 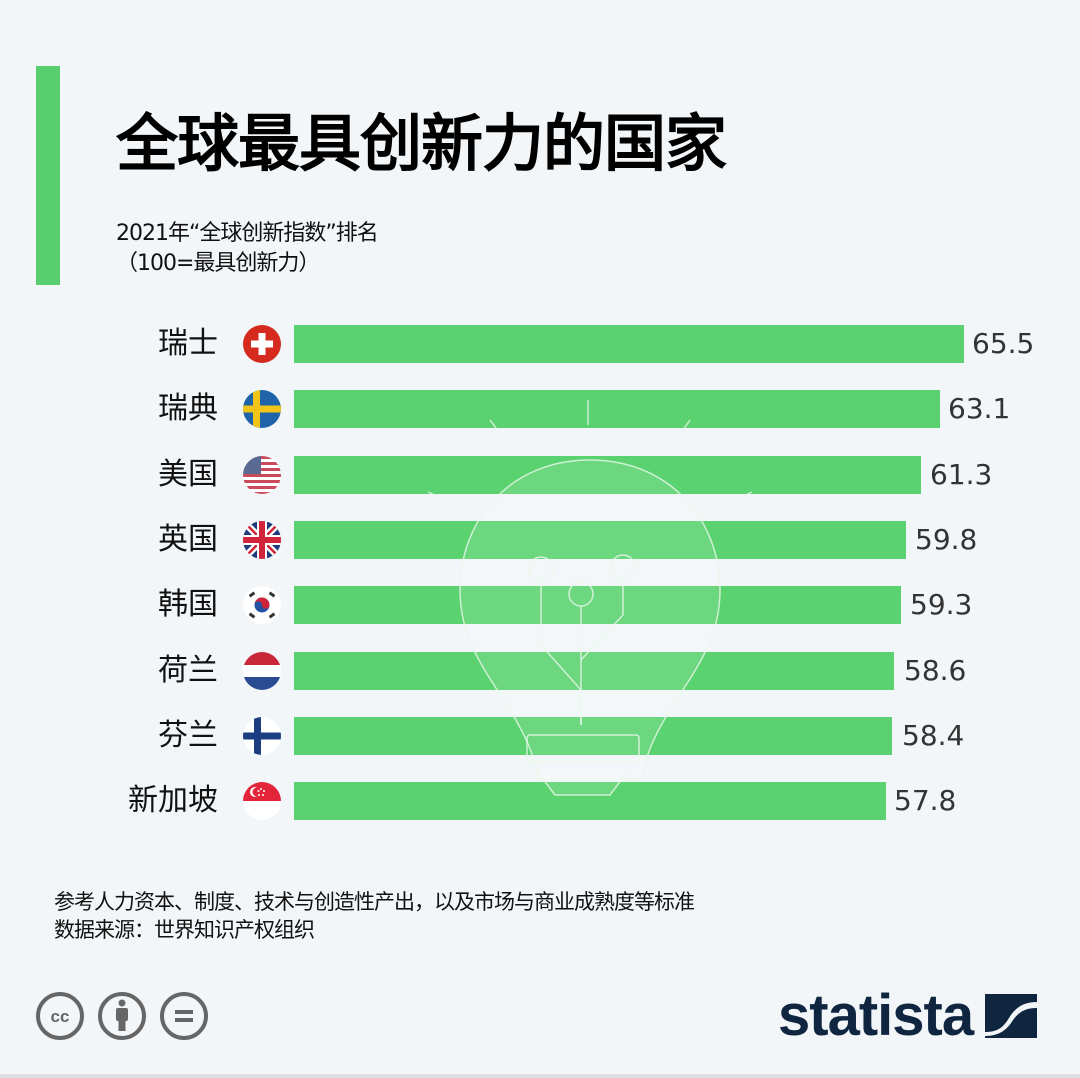 What do you see at coordinates (262, 475) in the screenshot?
I see `usa-flag-icon` at bounding box center [262, 475].